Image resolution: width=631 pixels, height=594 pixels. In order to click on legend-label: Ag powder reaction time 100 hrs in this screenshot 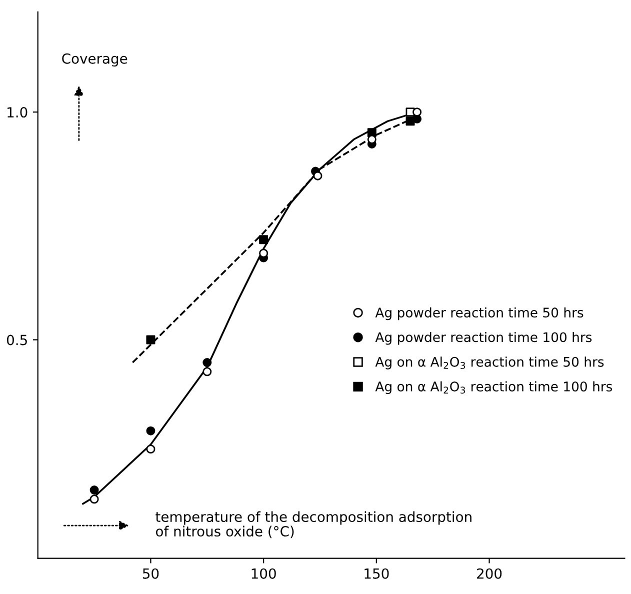, I will do `click(483, 338)`.